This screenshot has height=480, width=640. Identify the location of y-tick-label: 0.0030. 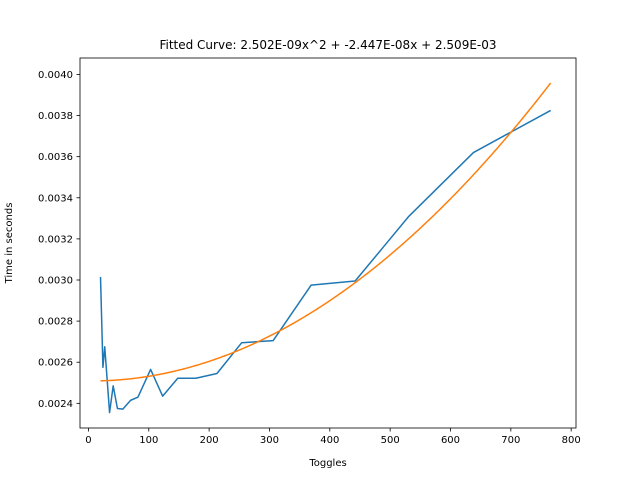
(55, 281).